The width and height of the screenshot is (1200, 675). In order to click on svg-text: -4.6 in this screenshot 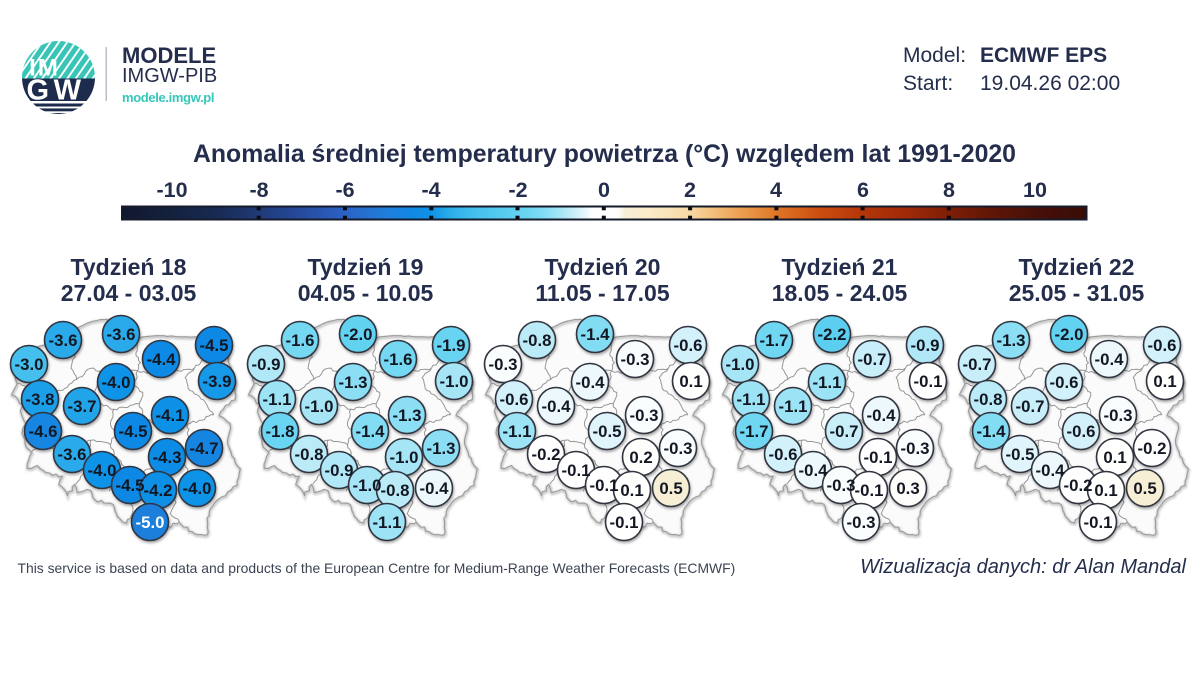, I will do `click(43, 431)`.